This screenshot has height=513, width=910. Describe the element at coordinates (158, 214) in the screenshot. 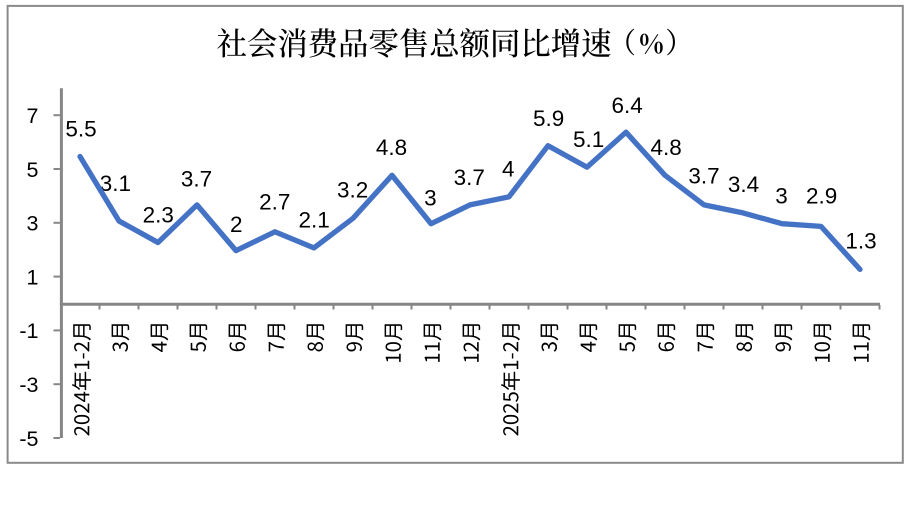

I see `svg-text: 2.3` at that location.